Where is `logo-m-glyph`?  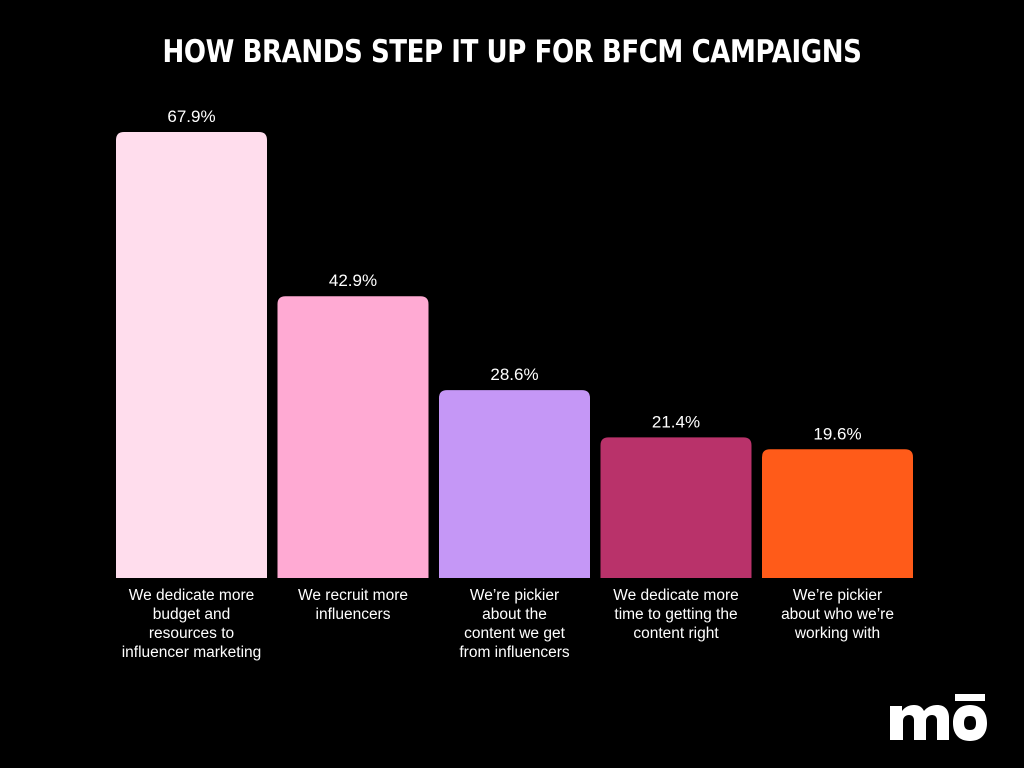 logo-m-glyph is located at coordinates (919, 722).